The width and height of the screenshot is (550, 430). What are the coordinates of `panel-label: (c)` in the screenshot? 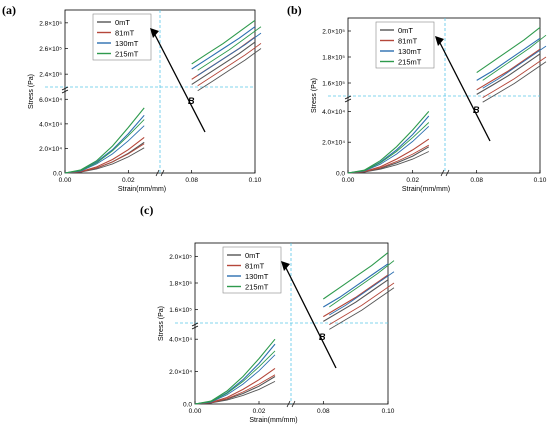 It's located at (146, 210).